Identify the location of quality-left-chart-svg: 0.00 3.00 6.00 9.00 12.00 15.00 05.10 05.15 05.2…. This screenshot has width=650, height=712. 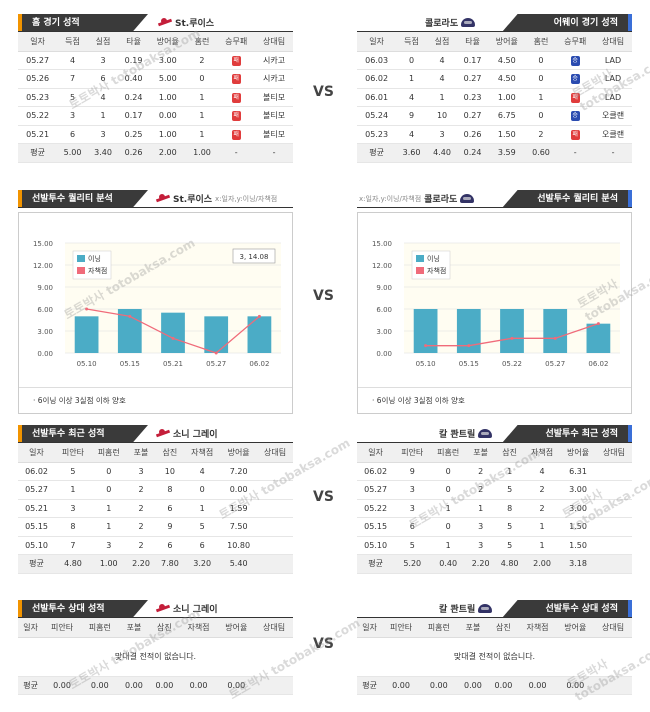
(157, 304).